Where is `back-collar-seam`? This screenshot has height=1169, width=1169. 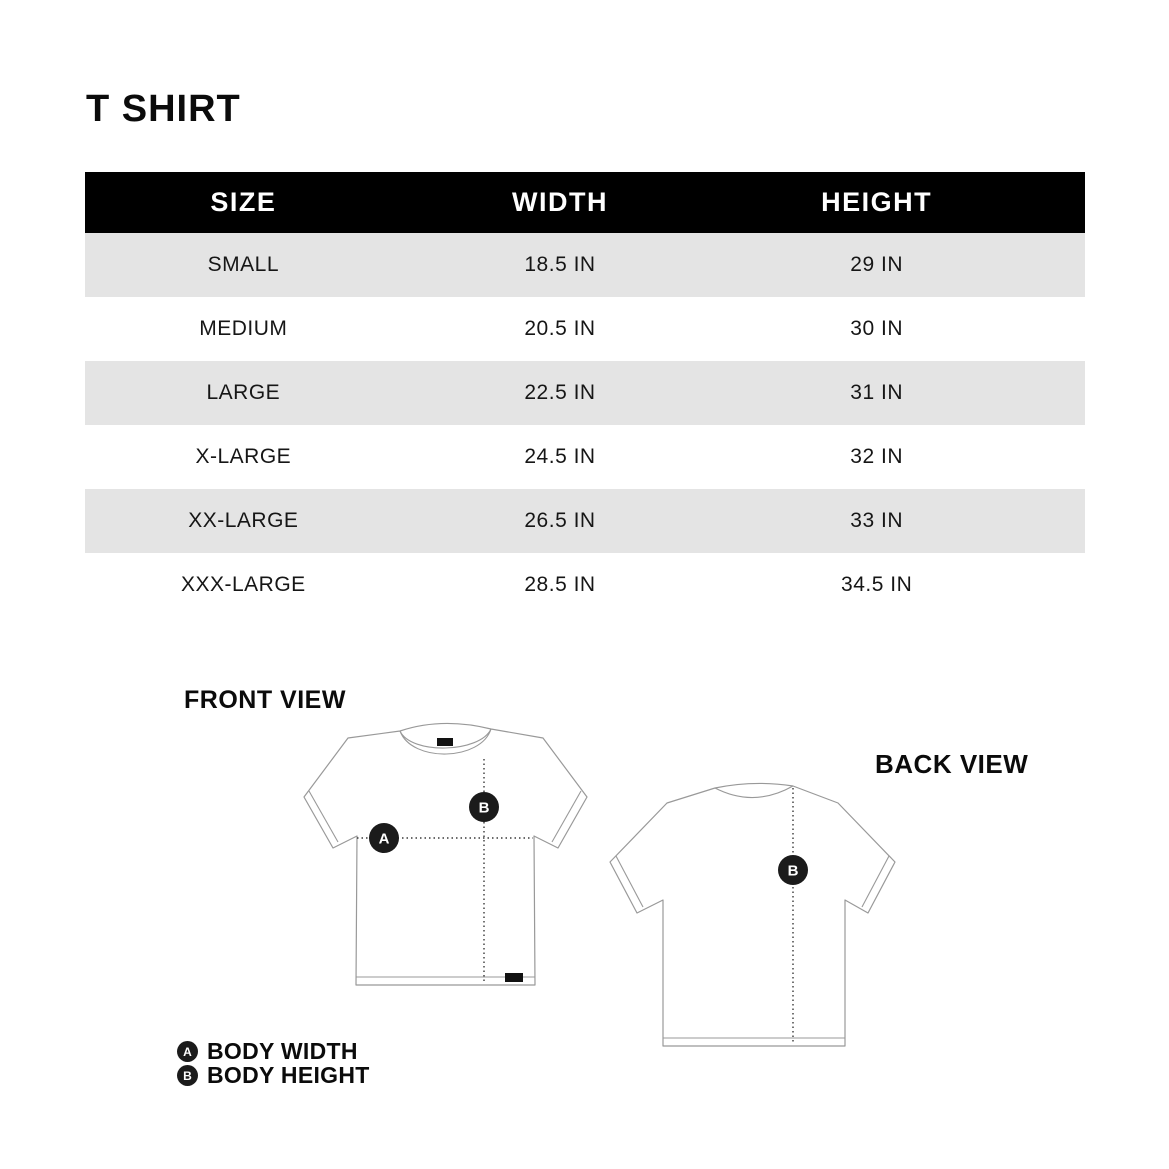
back-collar-seam is located at coordinates (754, 792).